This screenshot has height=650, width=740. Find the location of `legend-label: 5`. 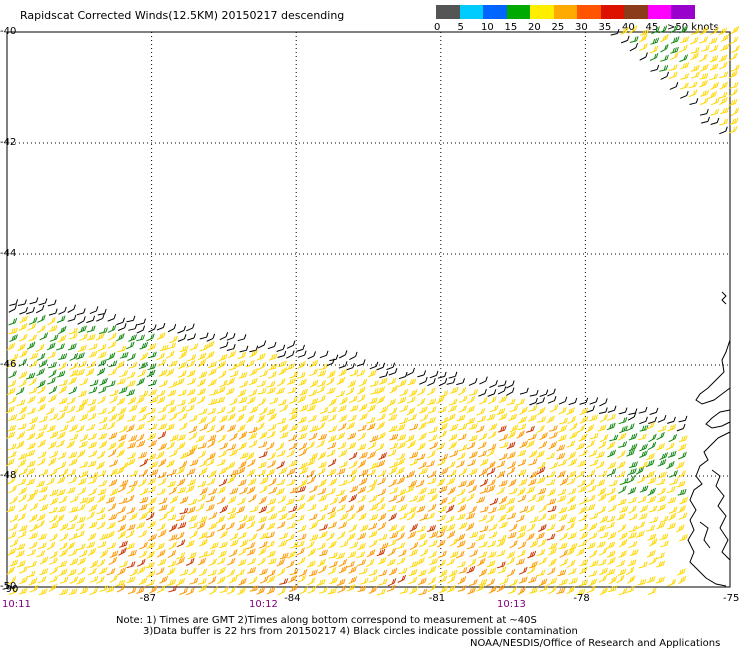

legend-label: 5 is located at coordinates (460, 27).